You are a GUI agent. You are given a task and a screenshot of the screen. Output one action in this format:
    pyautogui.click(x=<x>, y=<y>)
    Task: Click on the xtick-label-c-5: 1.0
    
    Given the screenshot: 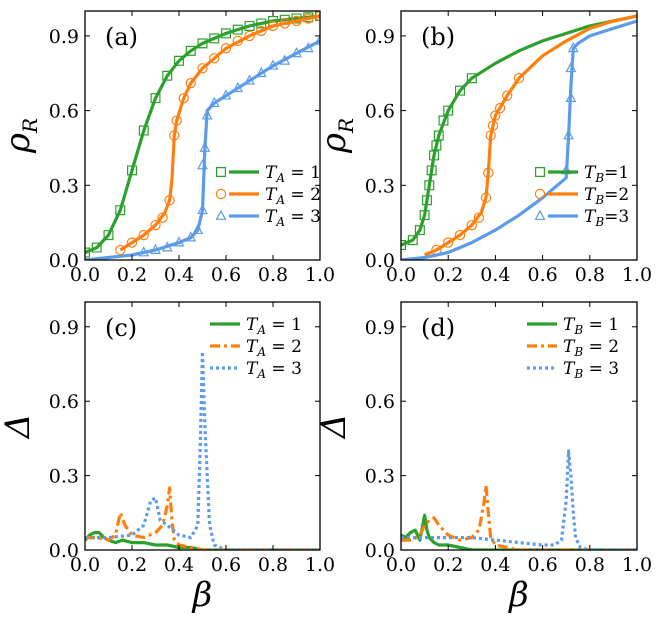 What is the action you would take?
    pyautogui.click(x=320, y=565)
    